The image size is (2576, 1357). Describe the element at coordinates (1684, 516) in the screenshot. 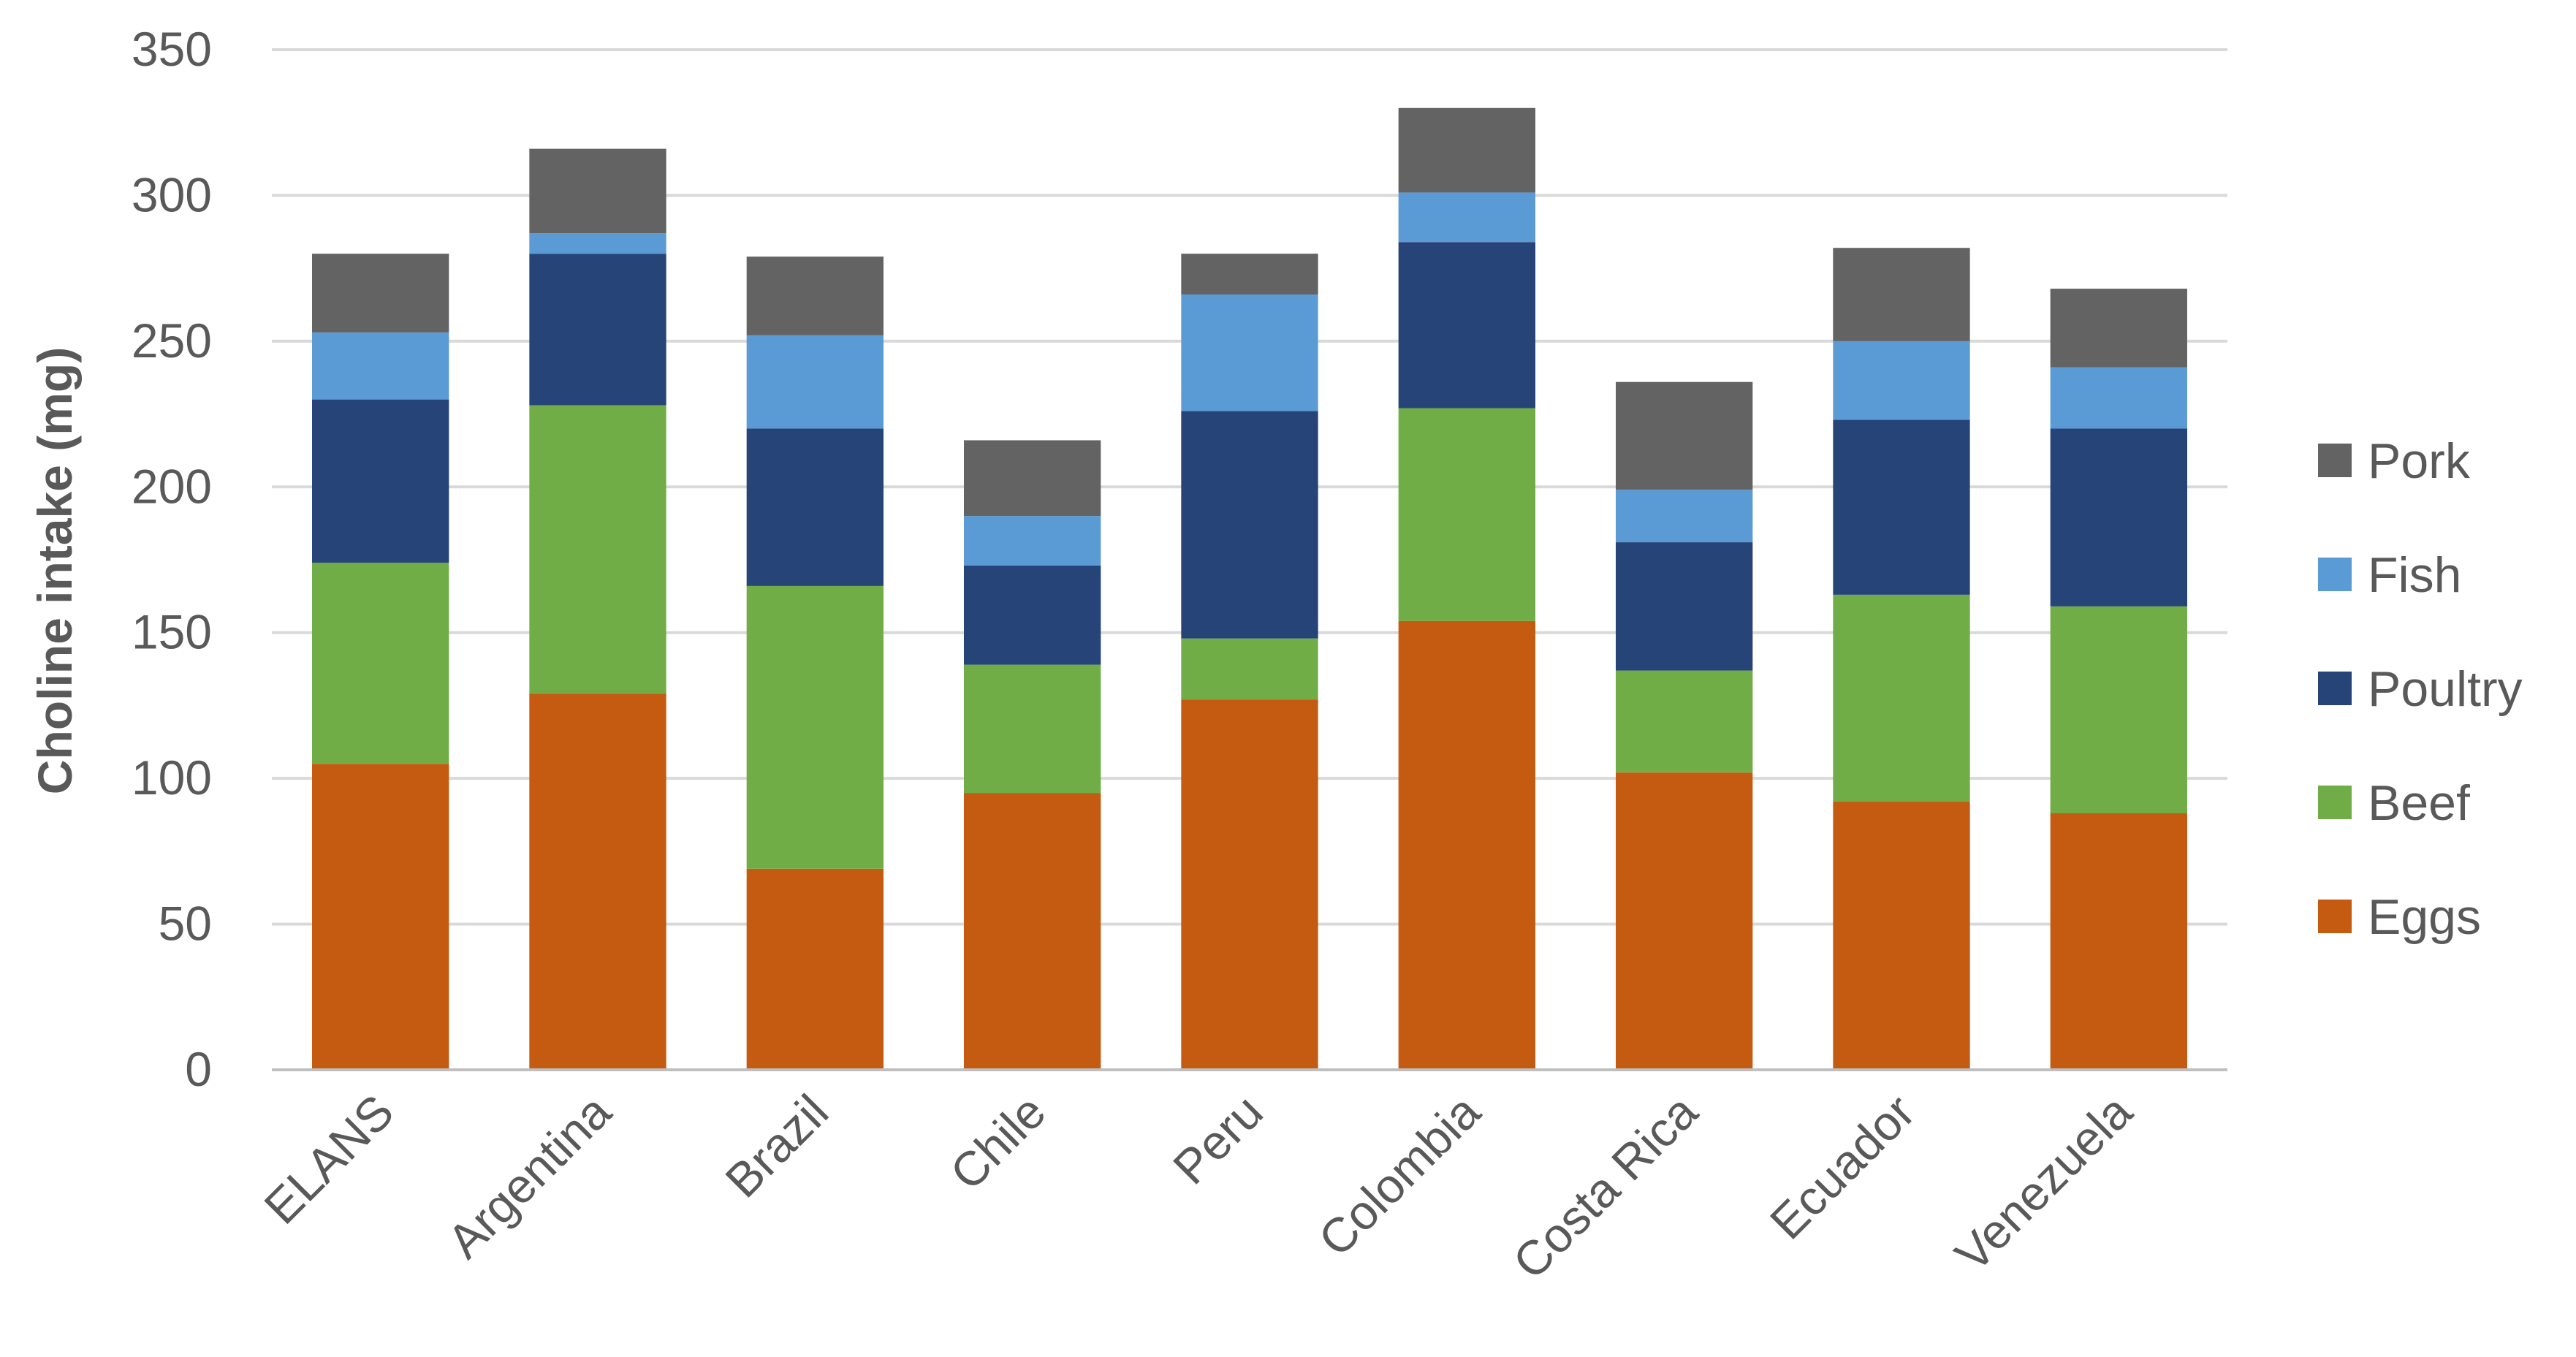

I see `bar-fish-costa-rica` at that location.